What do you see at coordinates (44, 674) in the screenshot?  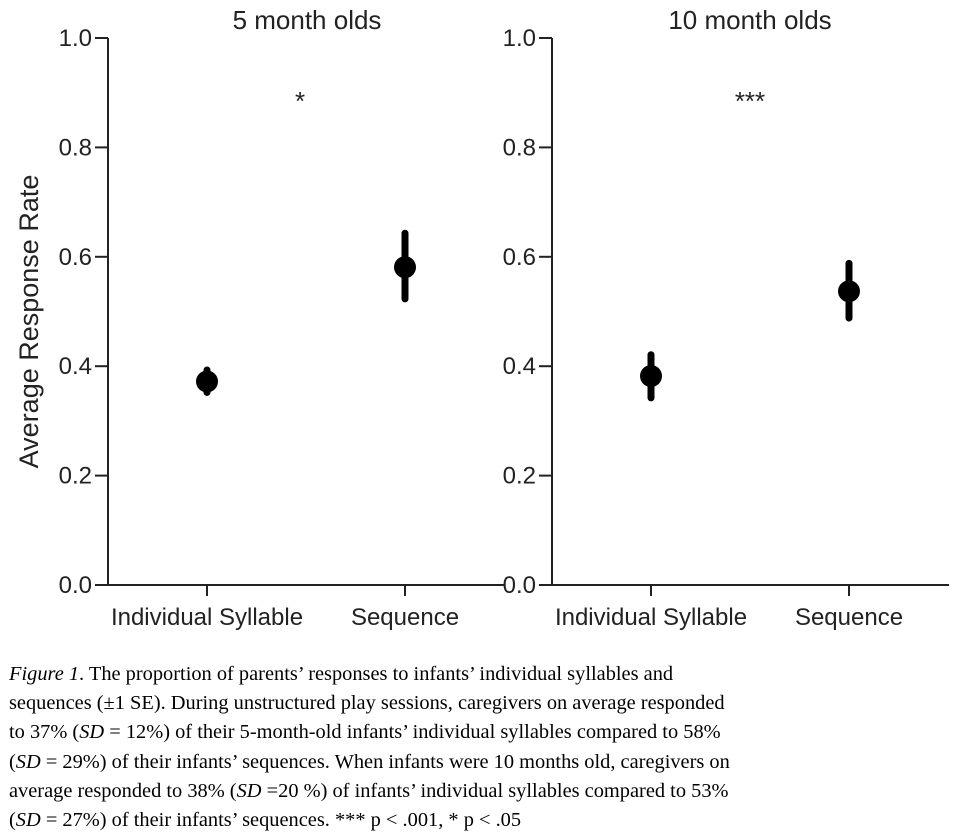 I see `caption-segment: Figure 1` at bounding box center [44, 674].